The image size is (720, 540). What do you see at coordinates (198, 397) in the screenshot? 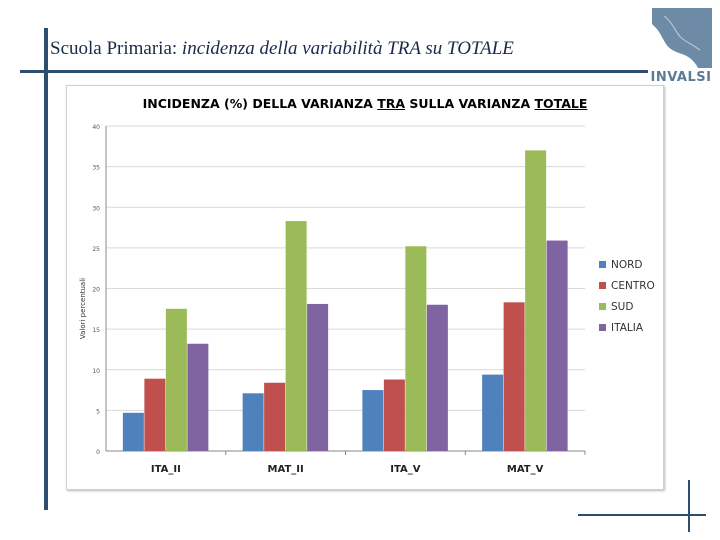
I see `bar-italia-ita_ii` at bounding box center [198, 397].